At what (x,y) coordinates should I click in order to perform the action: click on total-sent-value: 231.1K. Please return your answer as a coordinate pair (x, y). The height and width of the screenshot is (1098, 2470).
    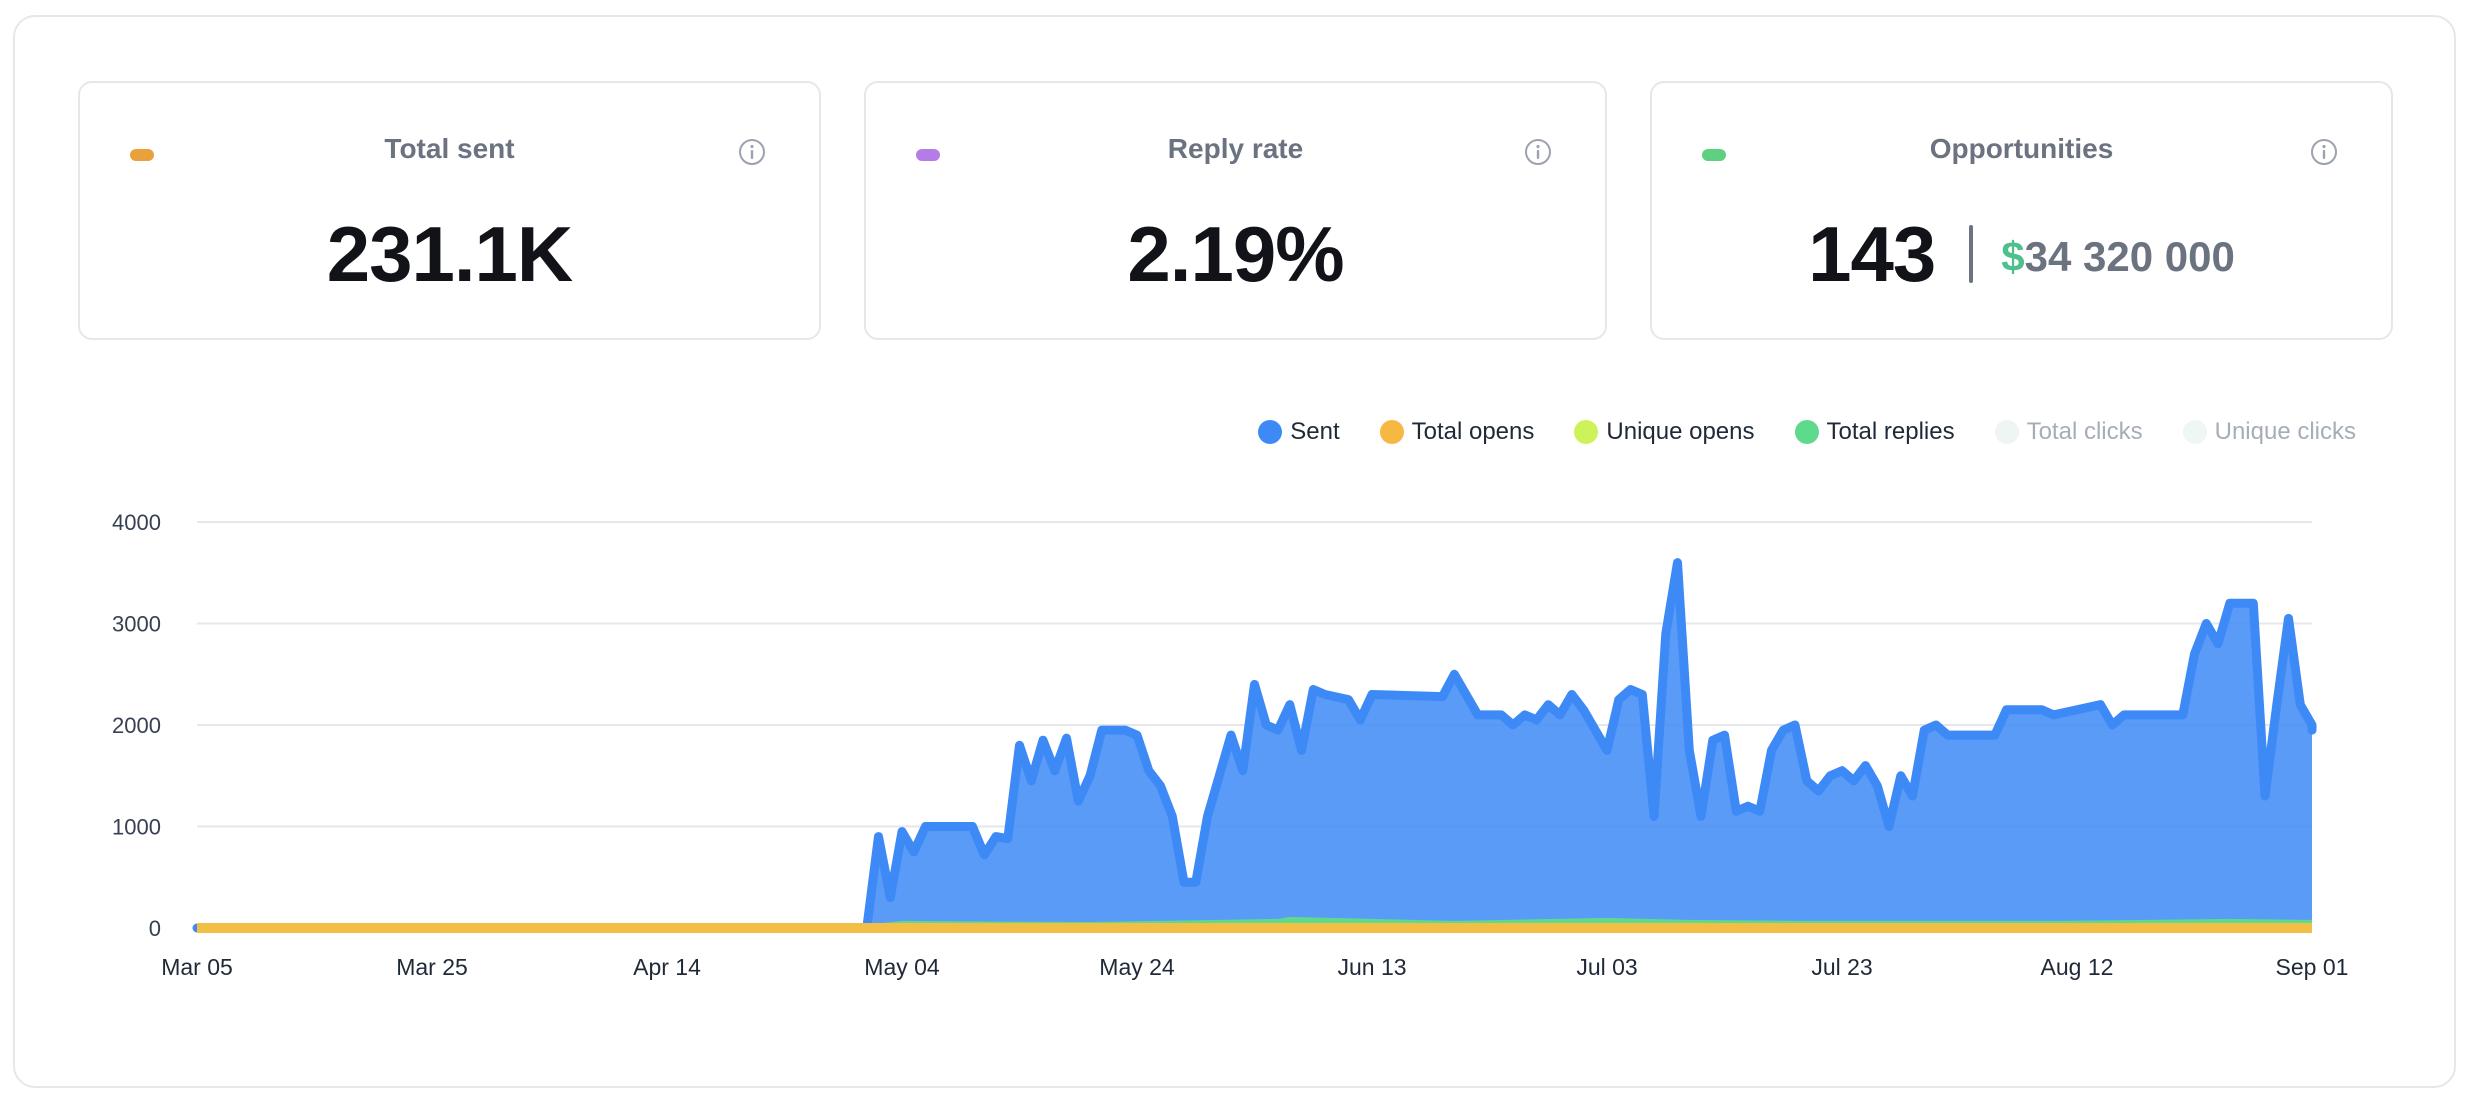
    Looking at the image, I should click on (450, 254).